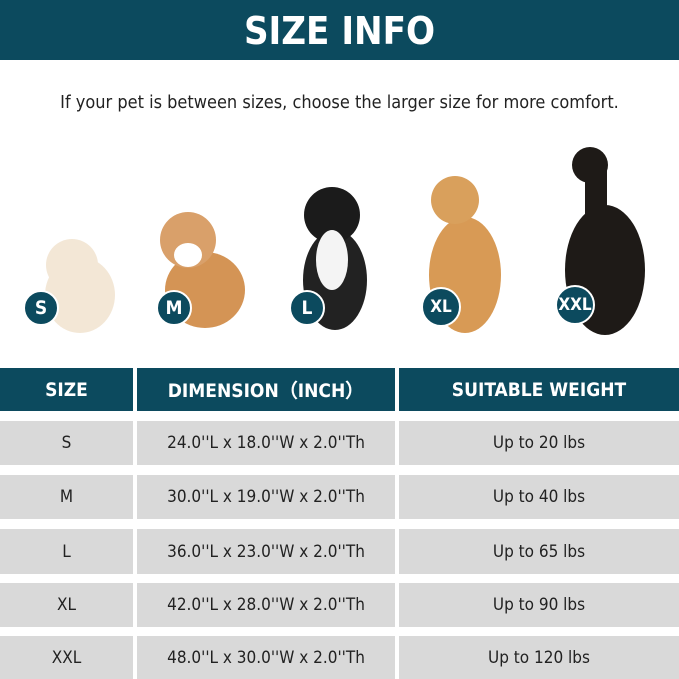 The width and height of the screenshot is (679, 679). What do you see at coordinates (66, 389) in the screenshot?
I see `header-size: SIZE` at bounding box center [66, 389].